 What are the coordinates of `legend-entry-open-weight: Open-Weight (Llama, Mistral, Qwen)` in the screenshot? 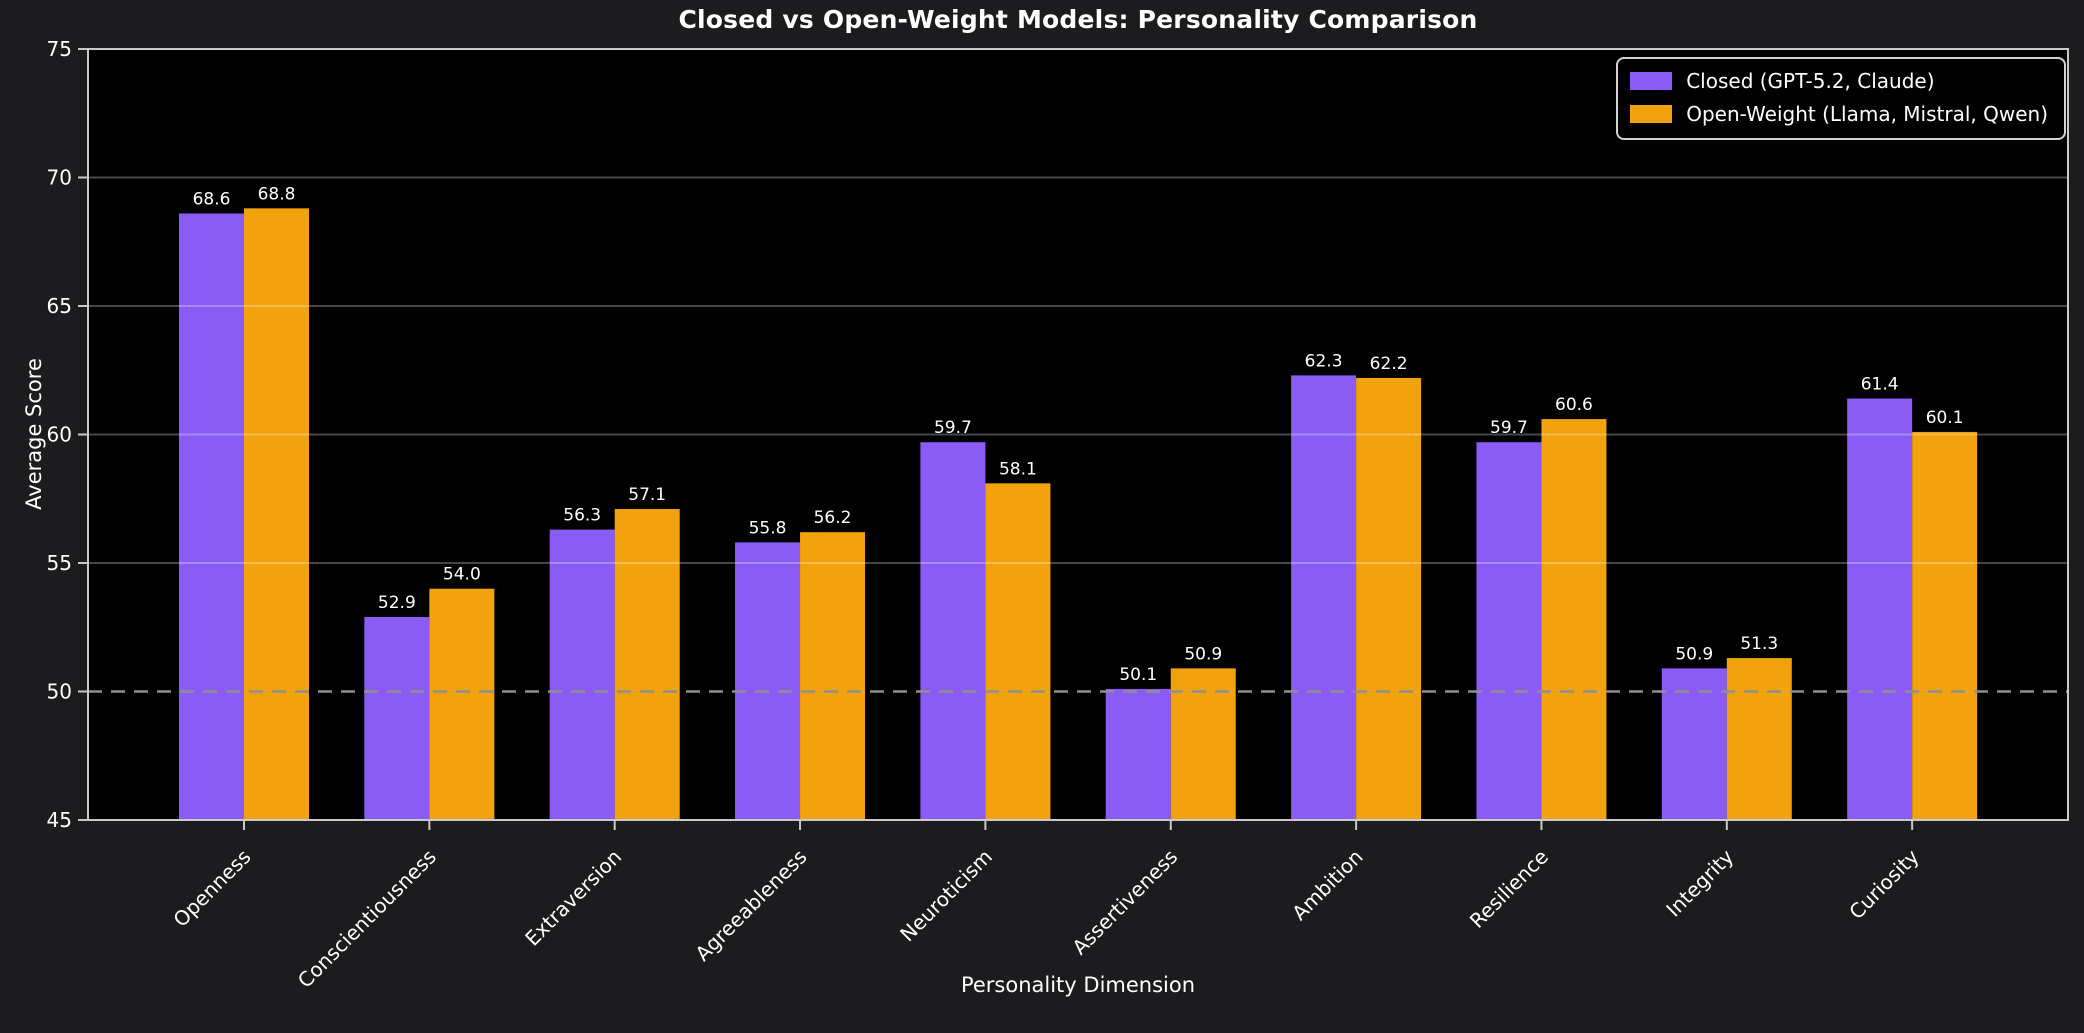 It's located at (1839, 114).